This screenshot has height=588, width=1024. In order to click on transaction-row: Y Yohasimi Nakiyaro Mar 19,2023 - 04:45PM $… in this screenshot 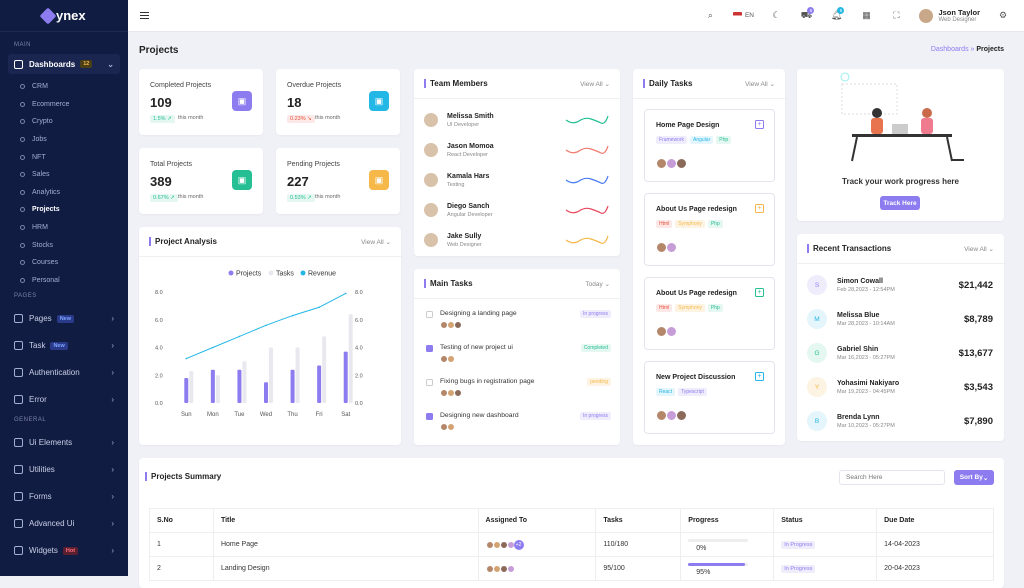, I will do `click(900, 387)`.